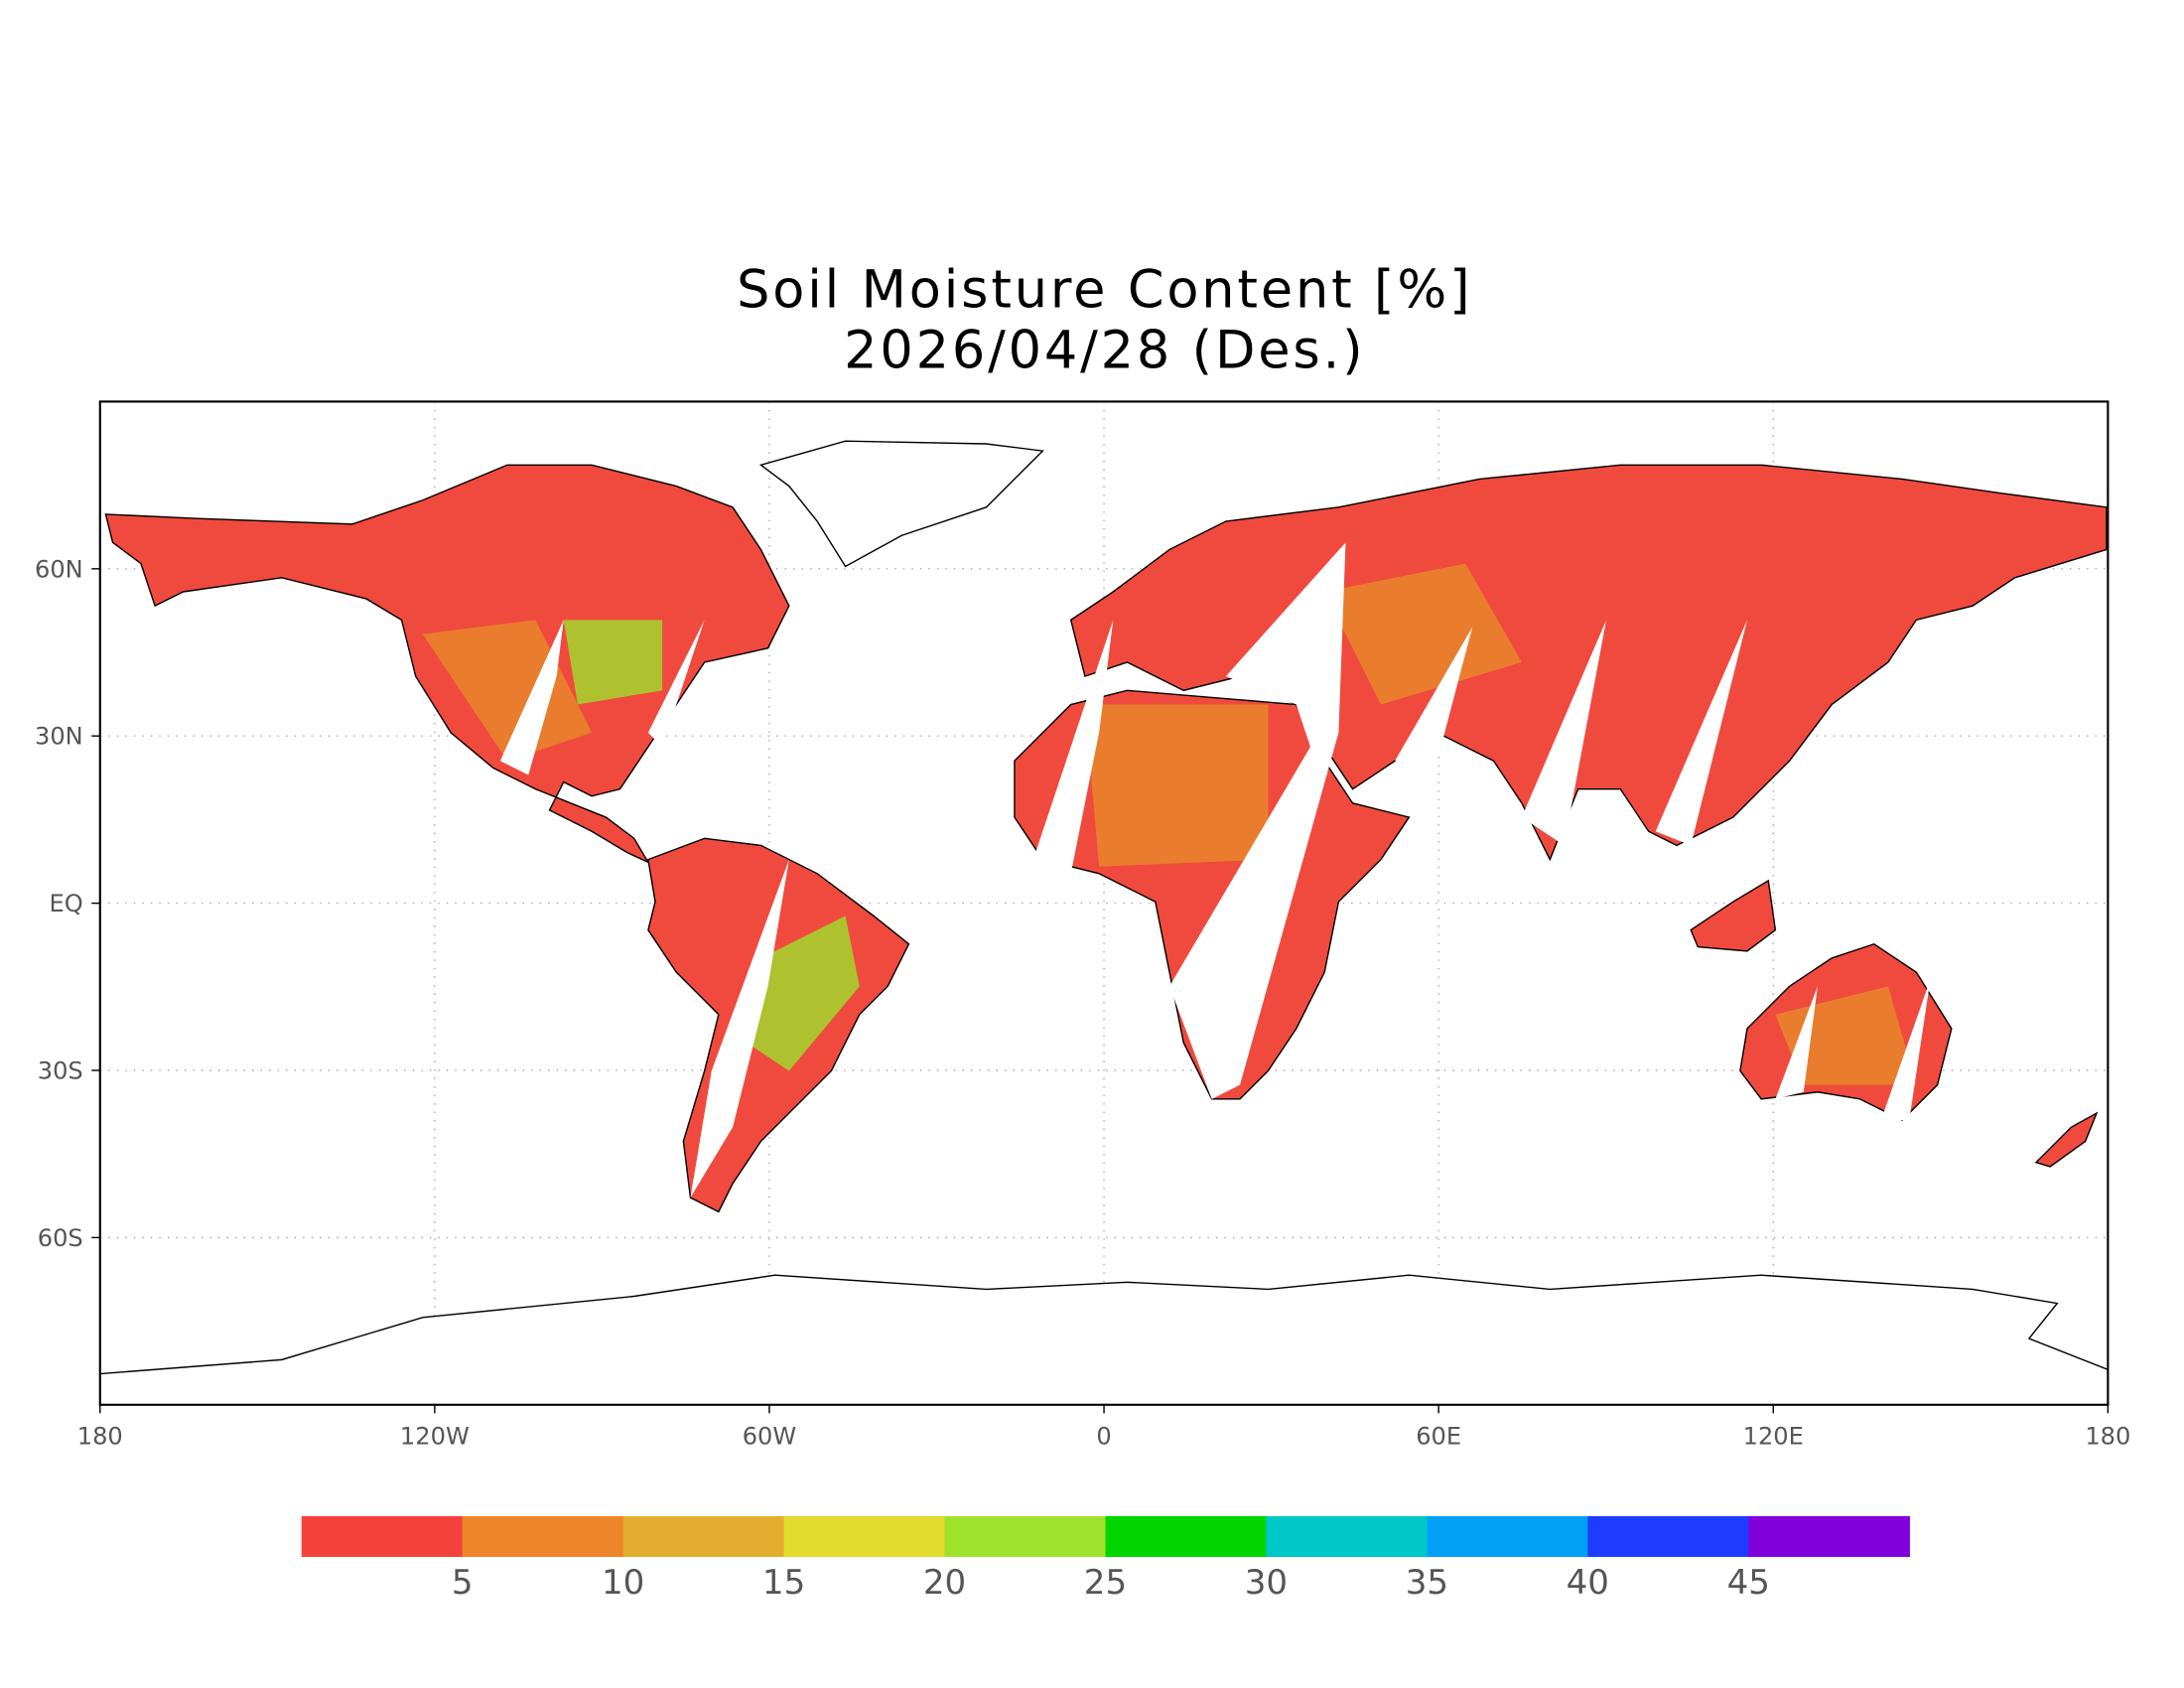  I want to click on colorbar-label: 25, so click(1105, 1583).